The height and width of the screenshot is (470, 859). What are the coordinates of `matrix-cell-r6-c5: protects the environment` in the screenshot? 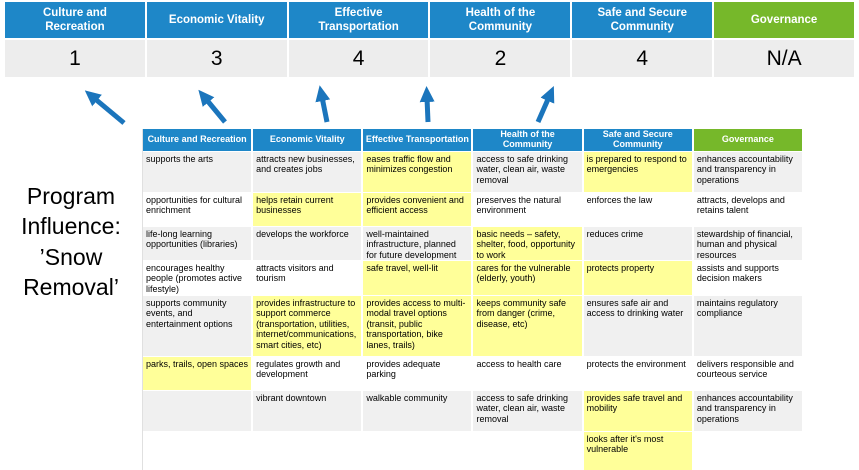 It's located at (637, 373).